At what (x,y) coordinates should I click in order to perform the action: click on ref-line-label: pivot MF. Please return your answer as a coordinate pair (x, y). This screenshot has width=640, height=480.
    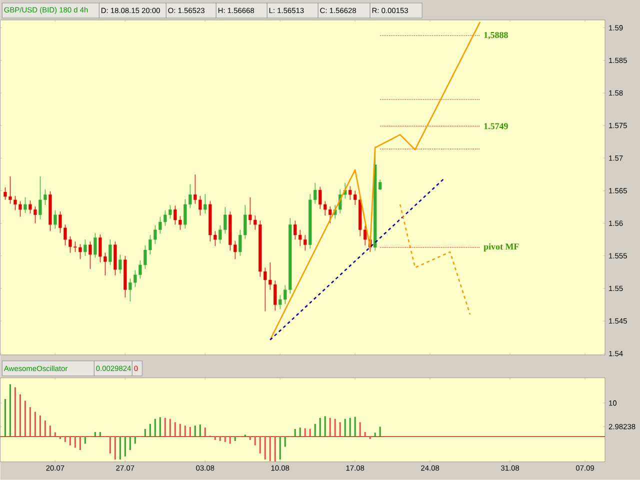
    Looking at the image, I should click on (501, 247).